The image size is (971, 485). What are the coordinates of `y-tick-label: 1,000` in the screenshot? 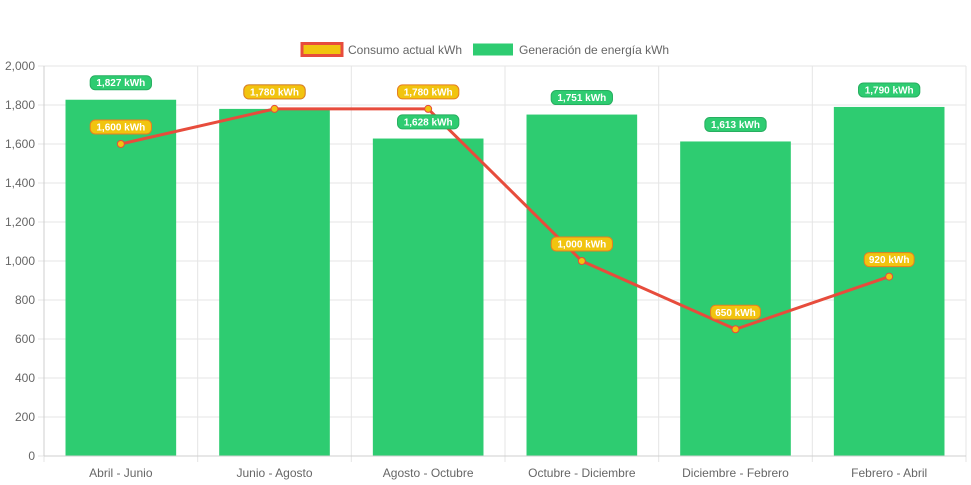 It's located at (20, 261).